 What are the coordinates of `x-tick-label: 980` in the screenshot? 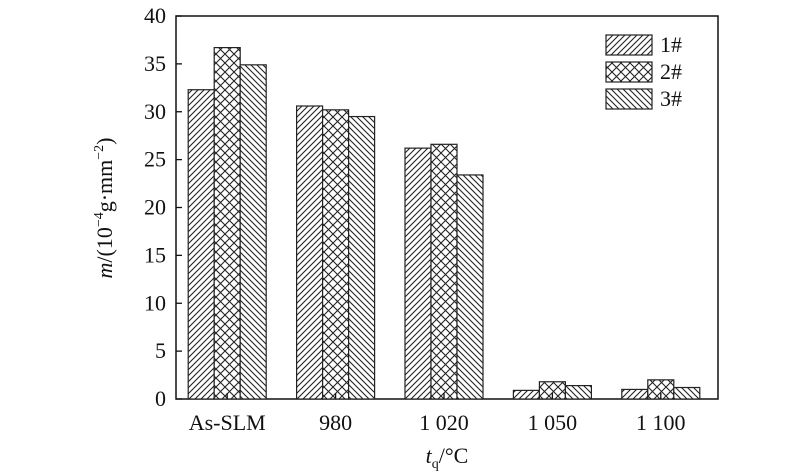 It's located at (335, 422).